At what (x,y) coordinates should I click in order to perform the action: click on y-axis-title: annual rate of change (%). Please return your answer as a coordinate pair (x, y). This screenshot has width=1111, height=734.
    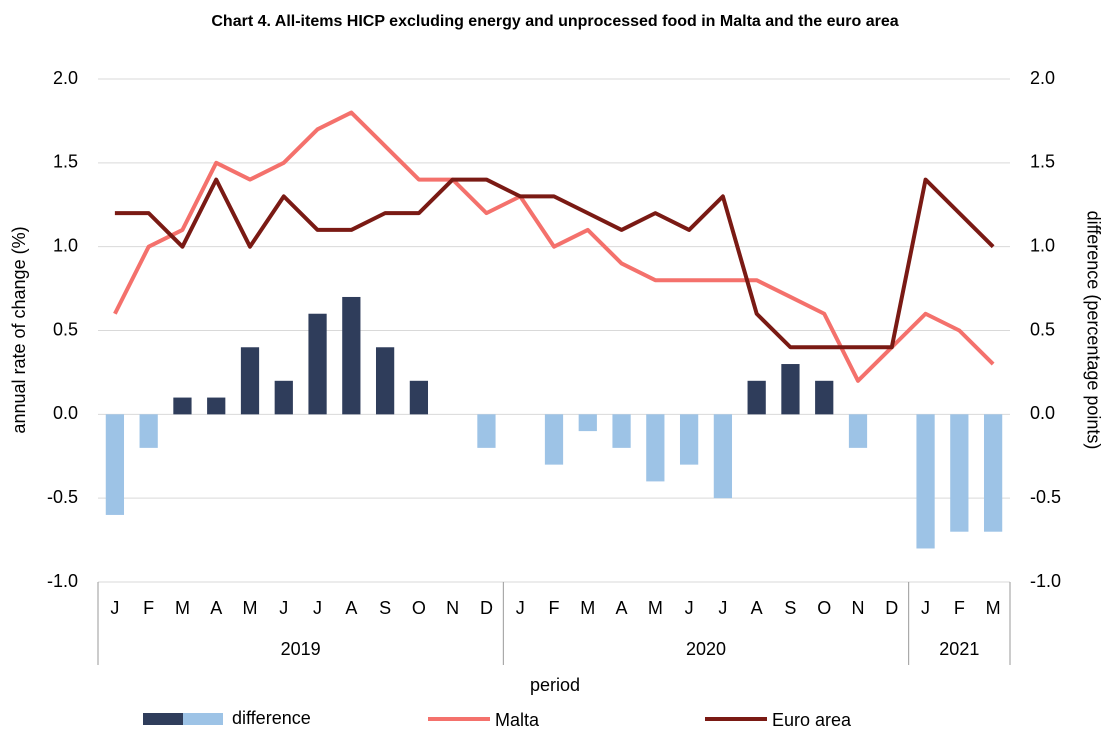
    Looking at the image, I should click on (19, 329).